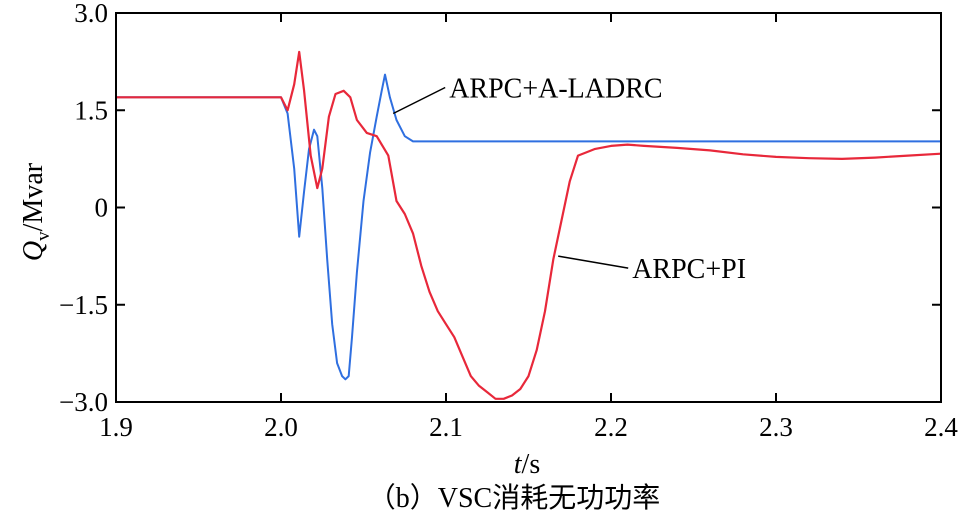 This screenshot has width=962, height=519. Describe the element at coordinates (102, 208) in the screenshot. I see `y-tick-label: 0` at that location.